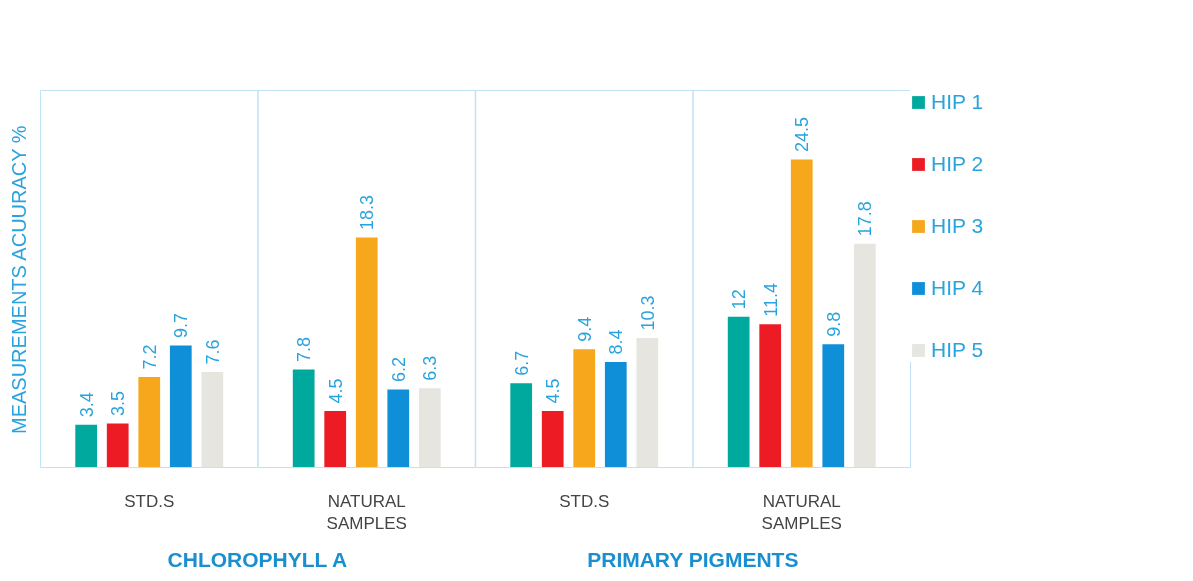 The height and width of the screenshot is (581, 1193). What do you see at coordinates (865, 219) in the screenshot?
I see `data-label: 17.8` at bounding box center [865, 219].